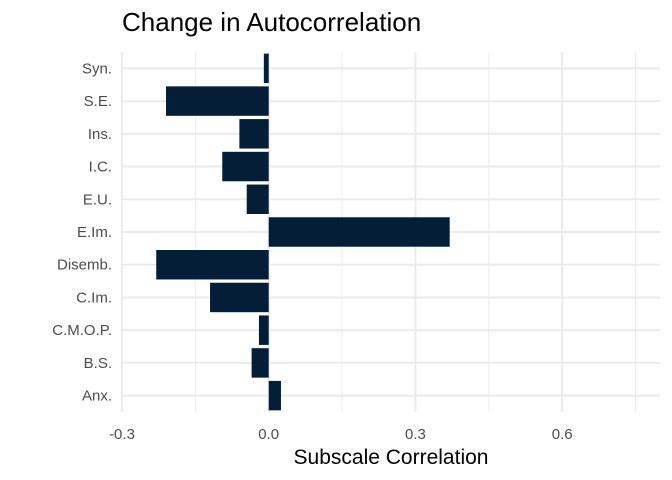 Image resolution: width=672 pixels, height=480 pixels. Describe the element at coordinates (82, 330) in the screenshot. I see `y-tick-label: C.M.O.P.` at that location.